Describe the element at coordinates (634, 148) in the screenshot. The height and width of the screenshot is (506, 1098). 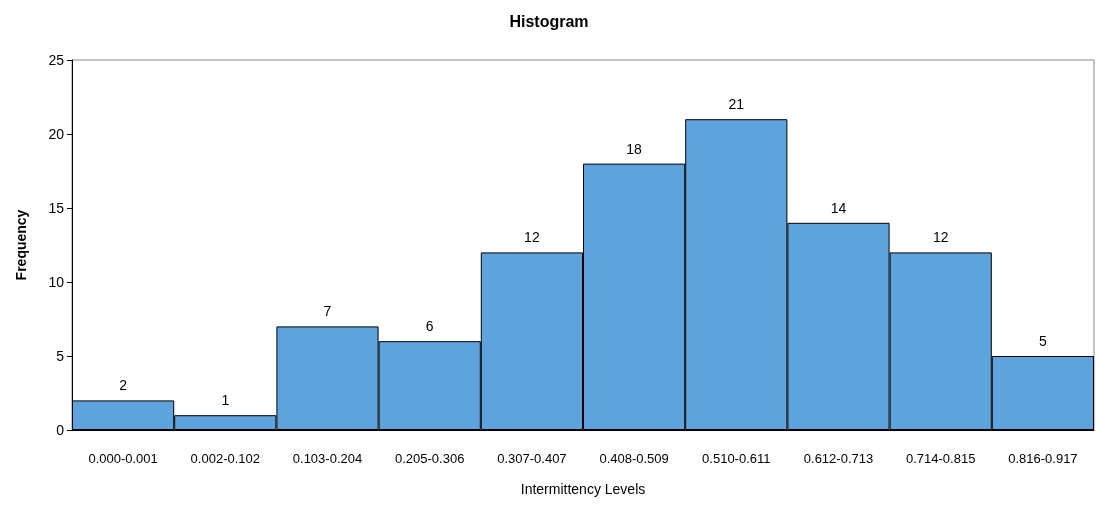
I see `data-label: 18` at that location.